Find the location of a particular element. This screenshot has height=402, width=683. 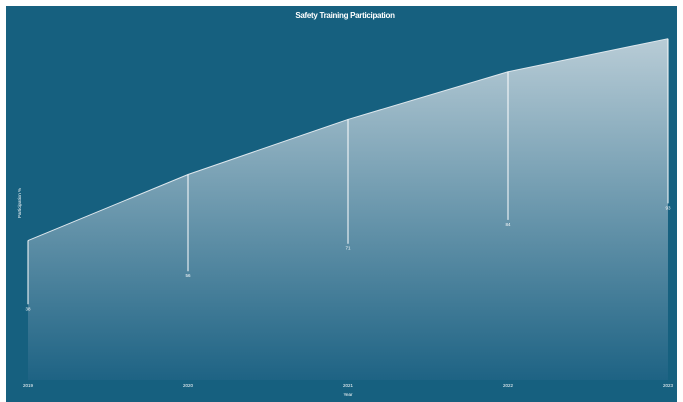

data-label: 93 is located at coordinates (668, 207).